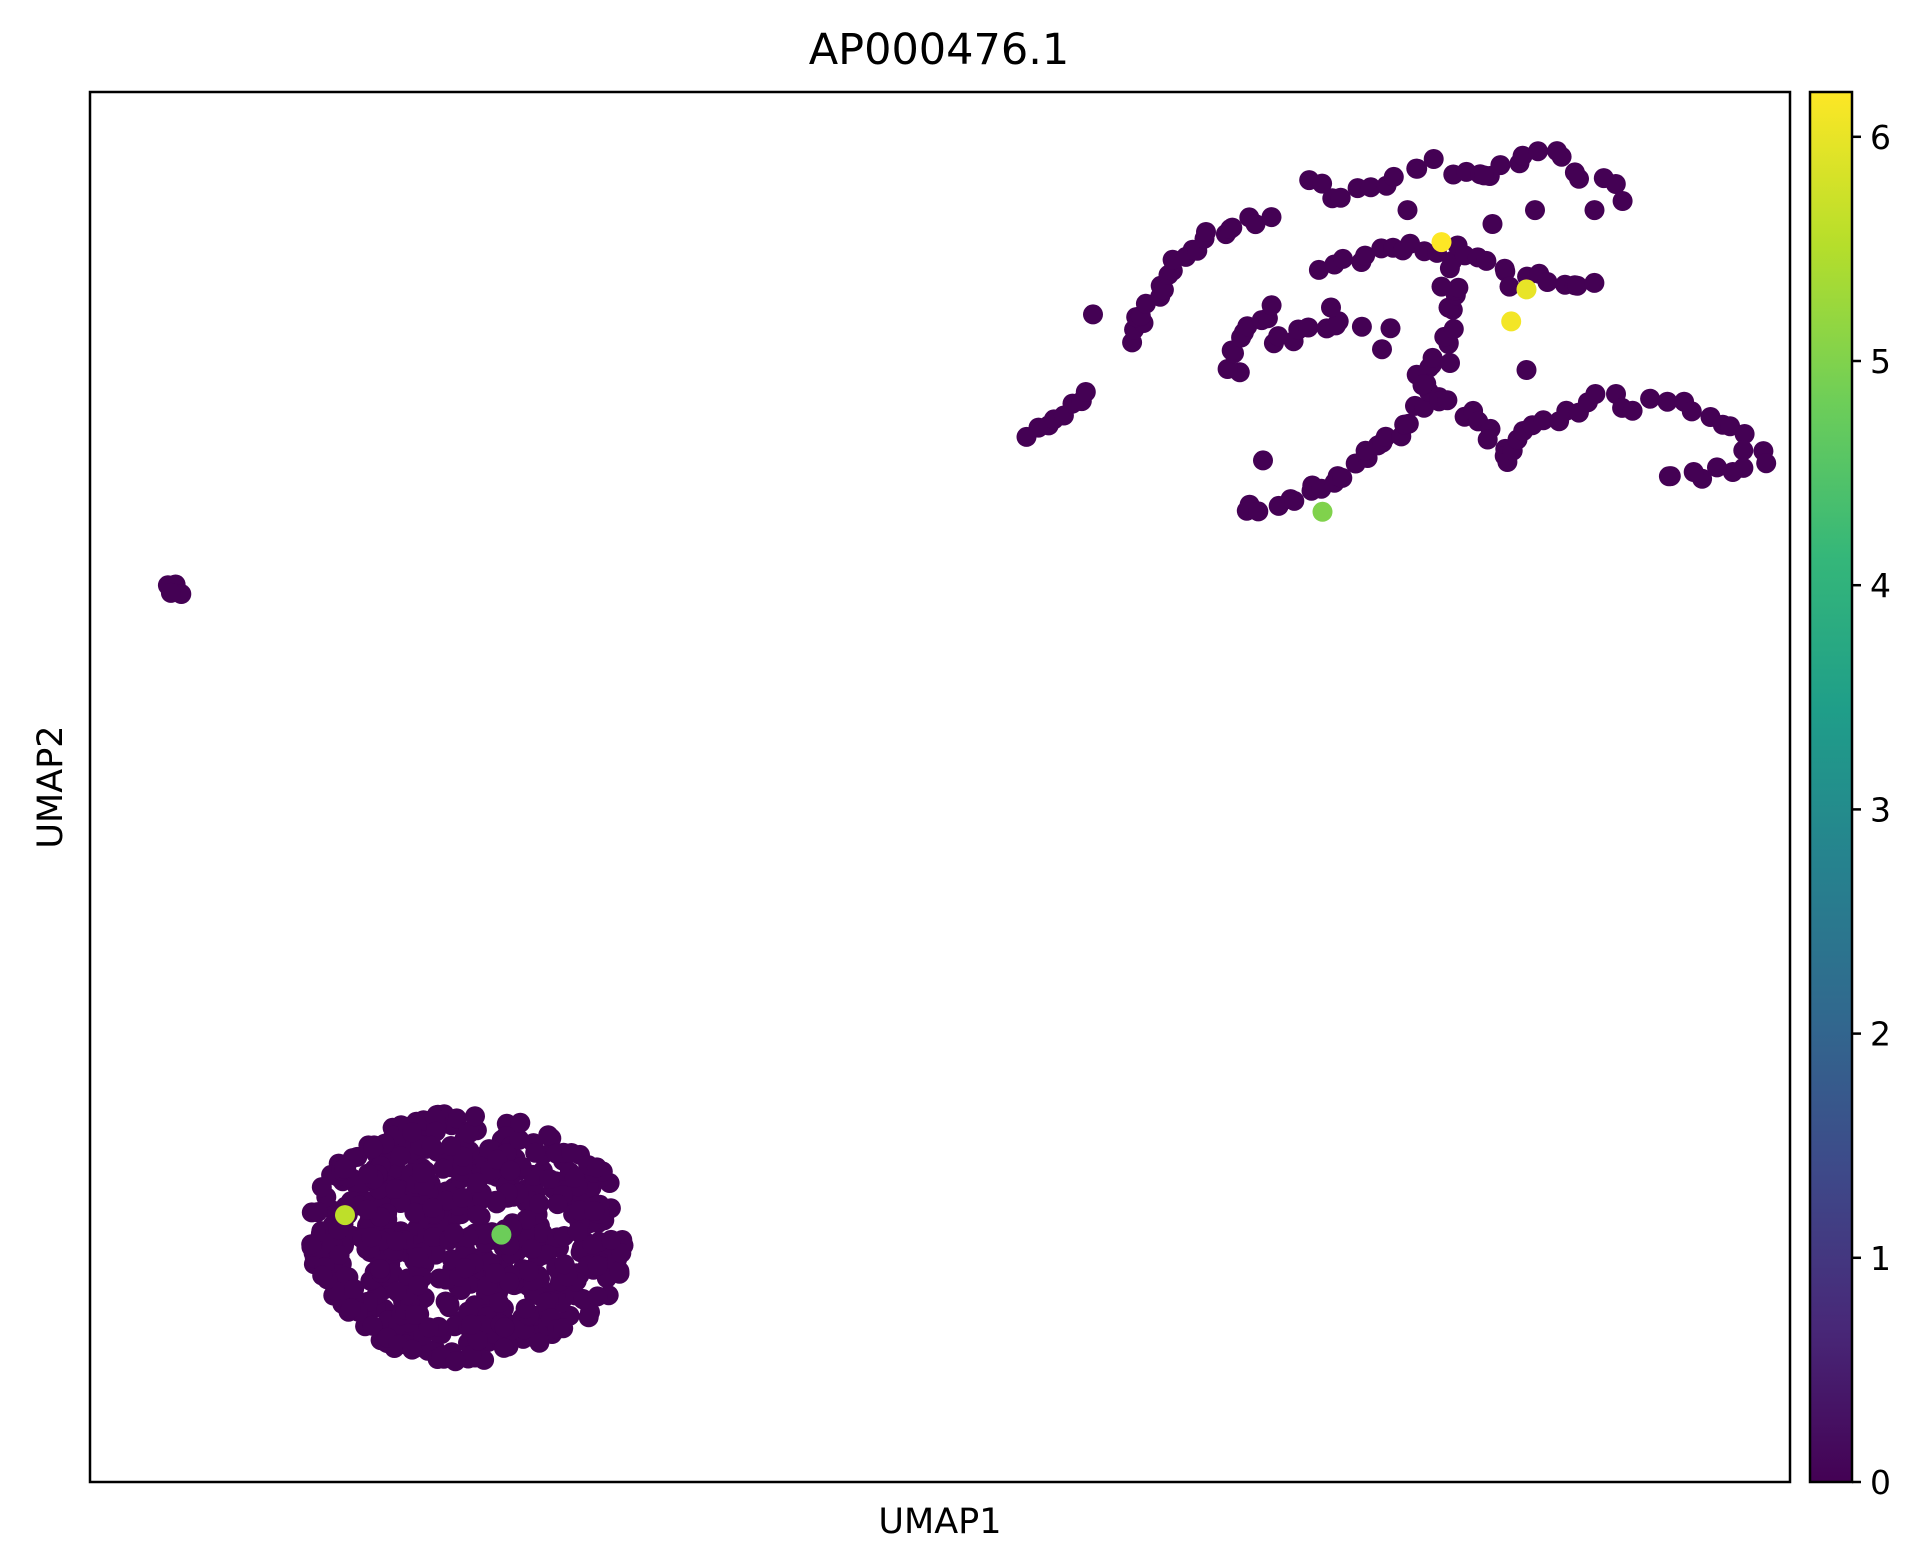 This screenshot has height=1567, width=1931. Describe the element at coordinates (1880, 137) in the screenshot. I see `colorbar-tick-label: 6` at that location.